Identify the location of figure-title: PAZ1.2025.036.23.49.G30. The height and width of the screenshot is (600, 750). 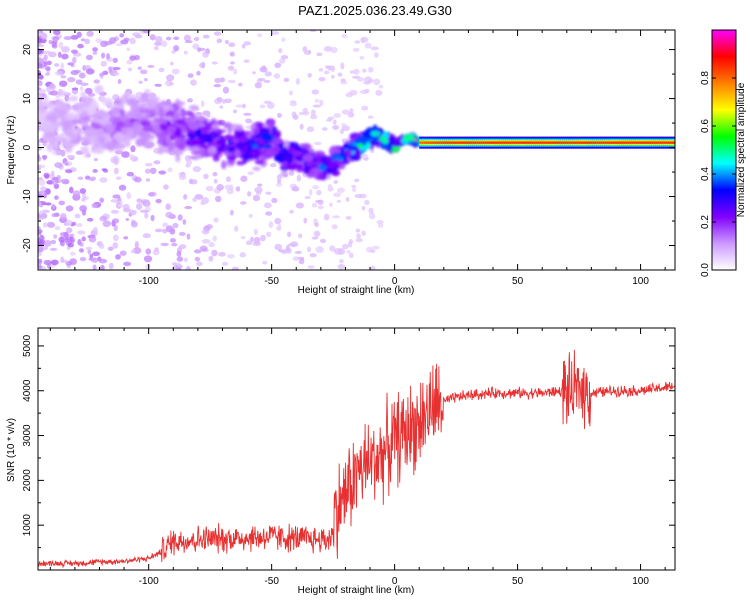
(375, 10).